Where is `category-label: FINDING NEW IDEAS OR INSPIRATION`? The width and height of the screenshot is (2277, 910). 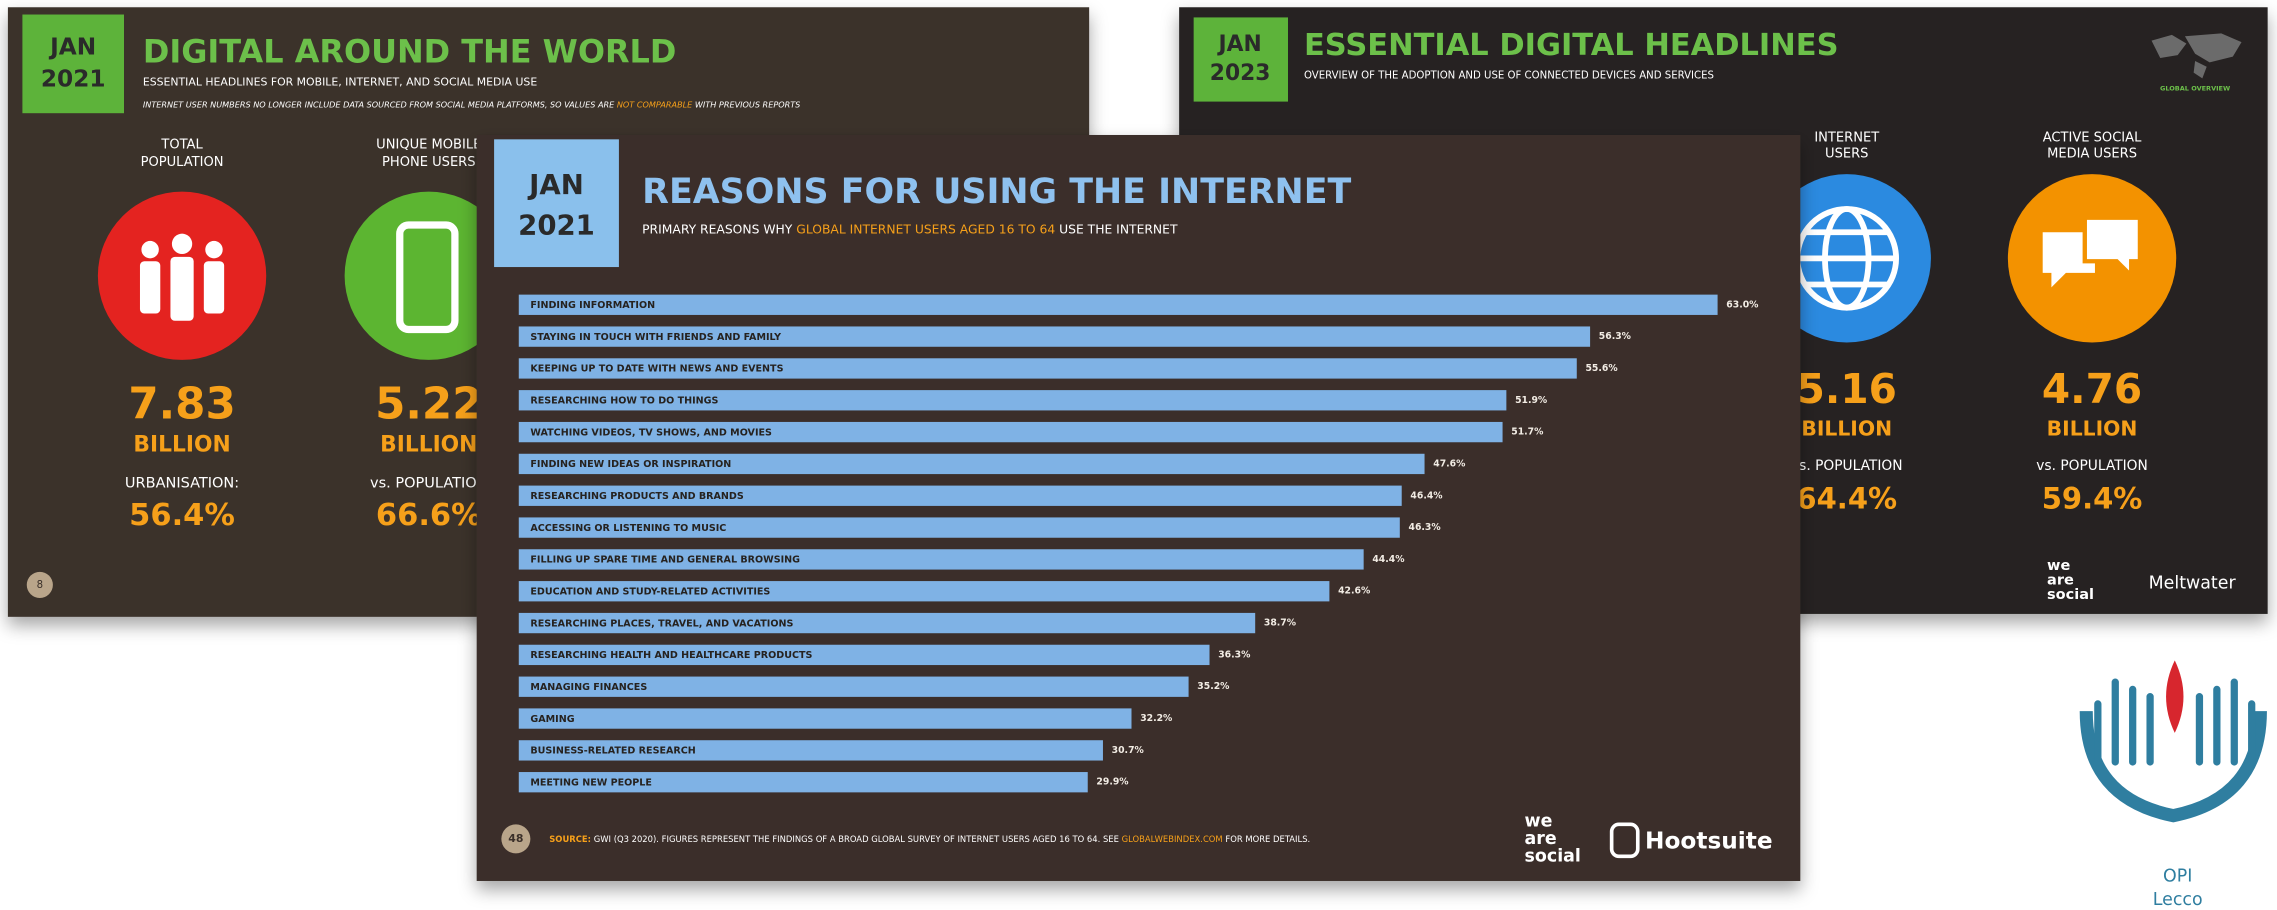
category-label: FINDING NEW IDEAS OR INSPIRATION is located at coordinates (630, 464).